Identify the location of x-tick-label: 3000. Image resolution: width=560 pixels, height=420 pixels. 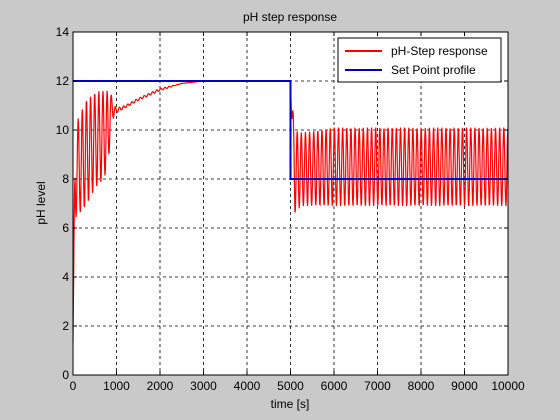
(203, 386).